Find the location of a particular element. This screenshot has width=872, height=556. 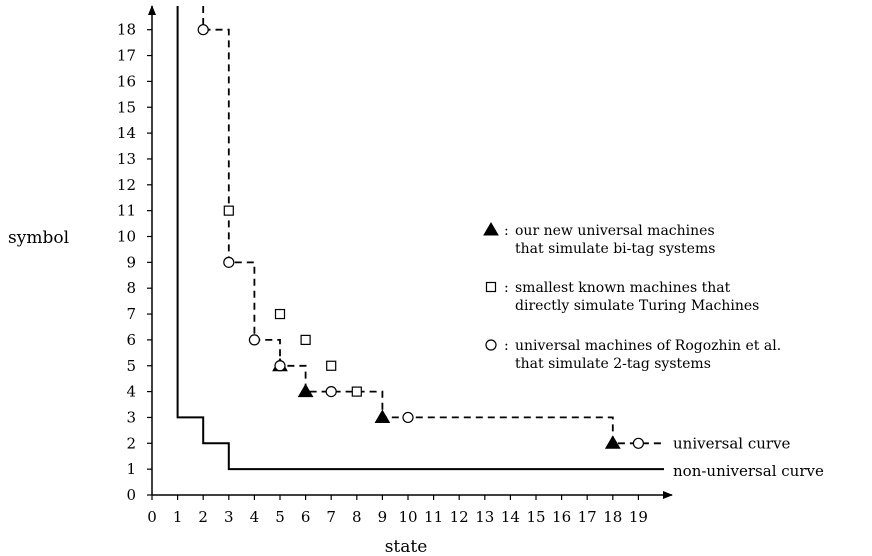

legend-text: that simulate 2-tag systems is located at coordinates (613, 364).